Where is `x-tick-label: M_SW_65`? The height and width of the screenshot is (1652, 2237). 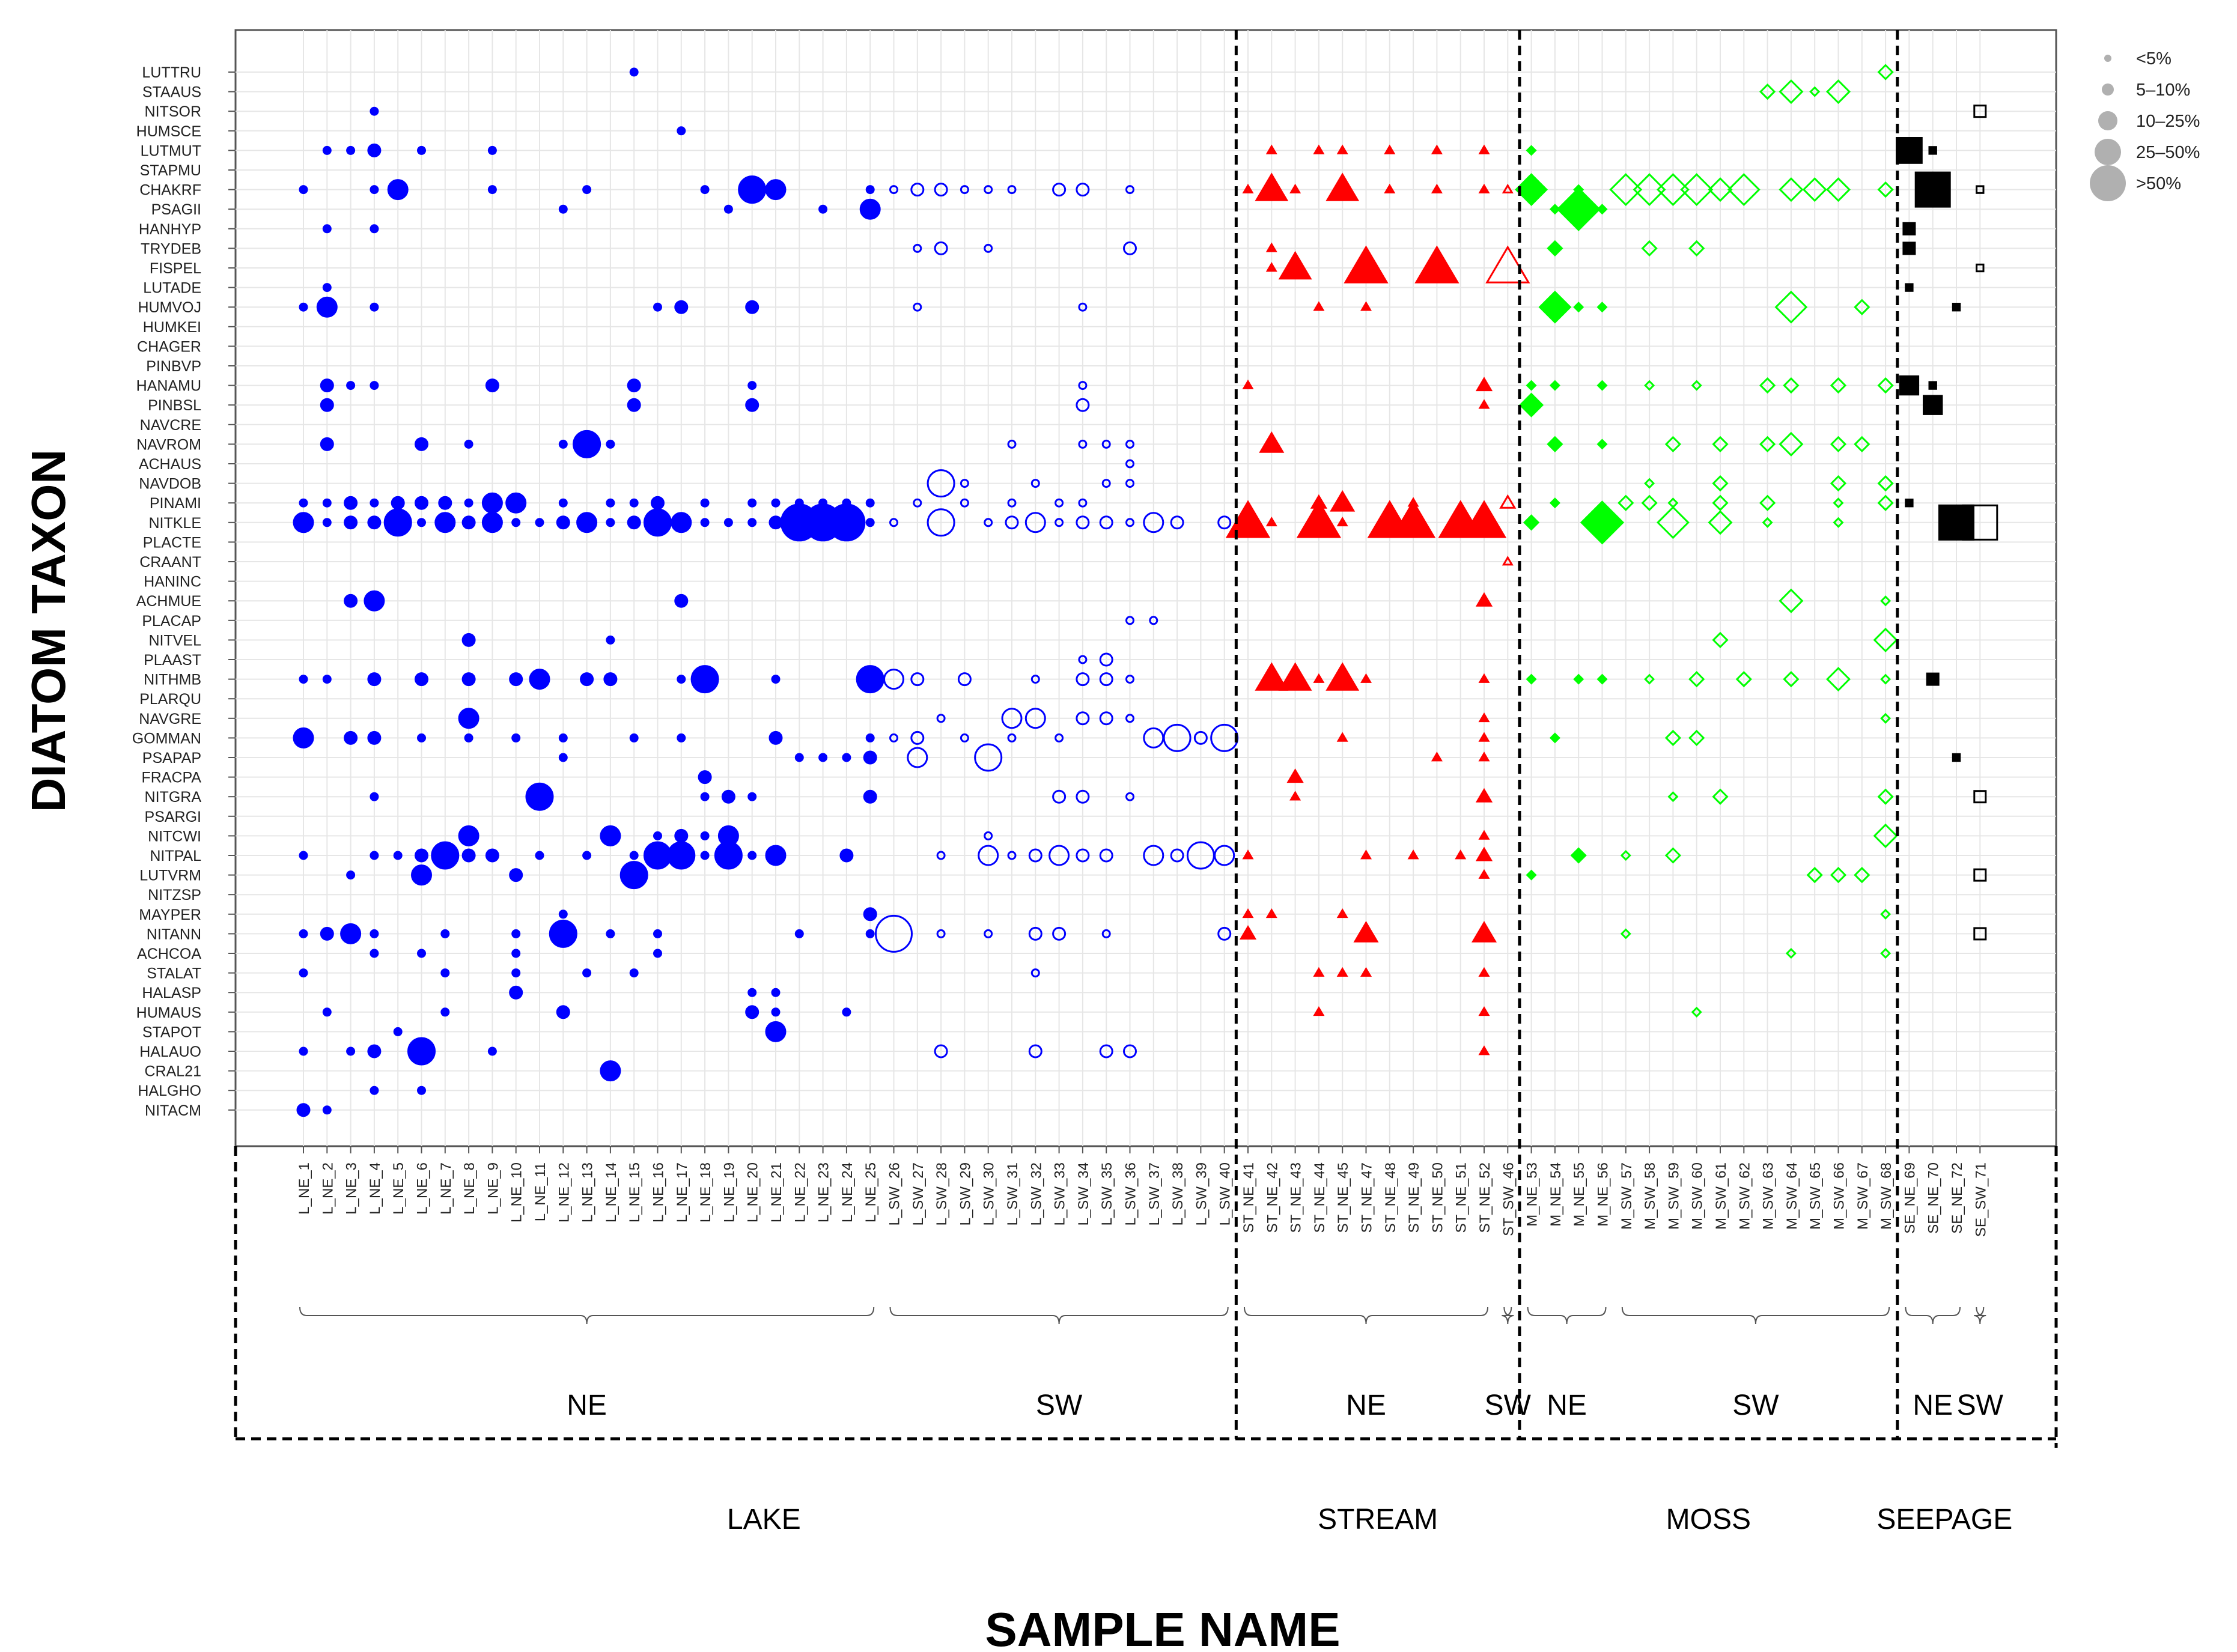
x-tick-label: M_SW_65 is located at coordinates (1815, 1196).